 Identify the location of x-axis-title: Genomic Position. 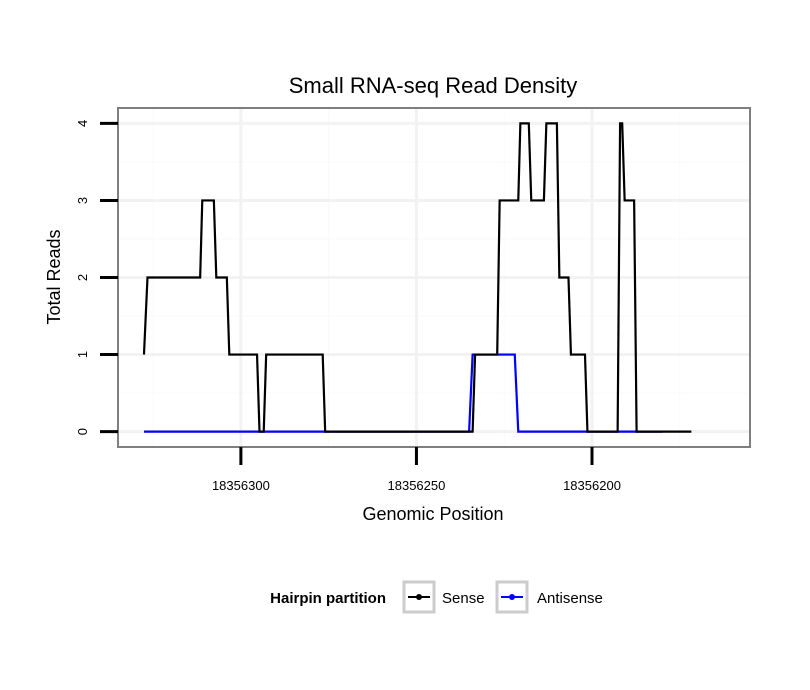
(432, 514).